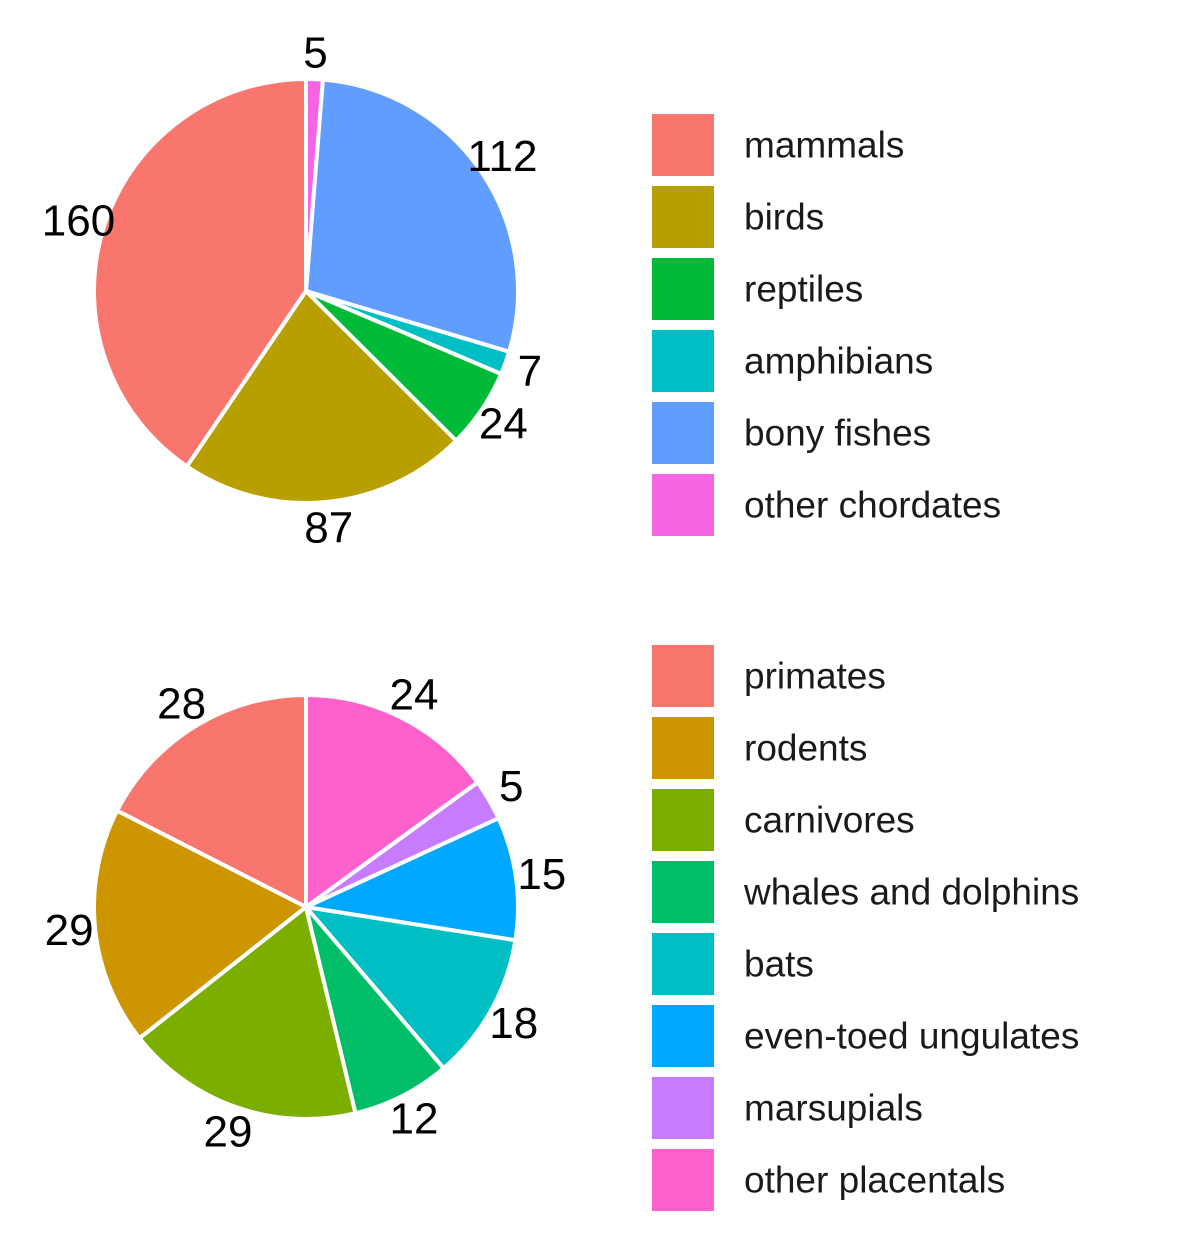 The image size is (1181, 1233). What do you see at coordinates (683, 433) in the screenshot?
I see `legend-swatch-bony-fishes` at bounding box center [683, 433].